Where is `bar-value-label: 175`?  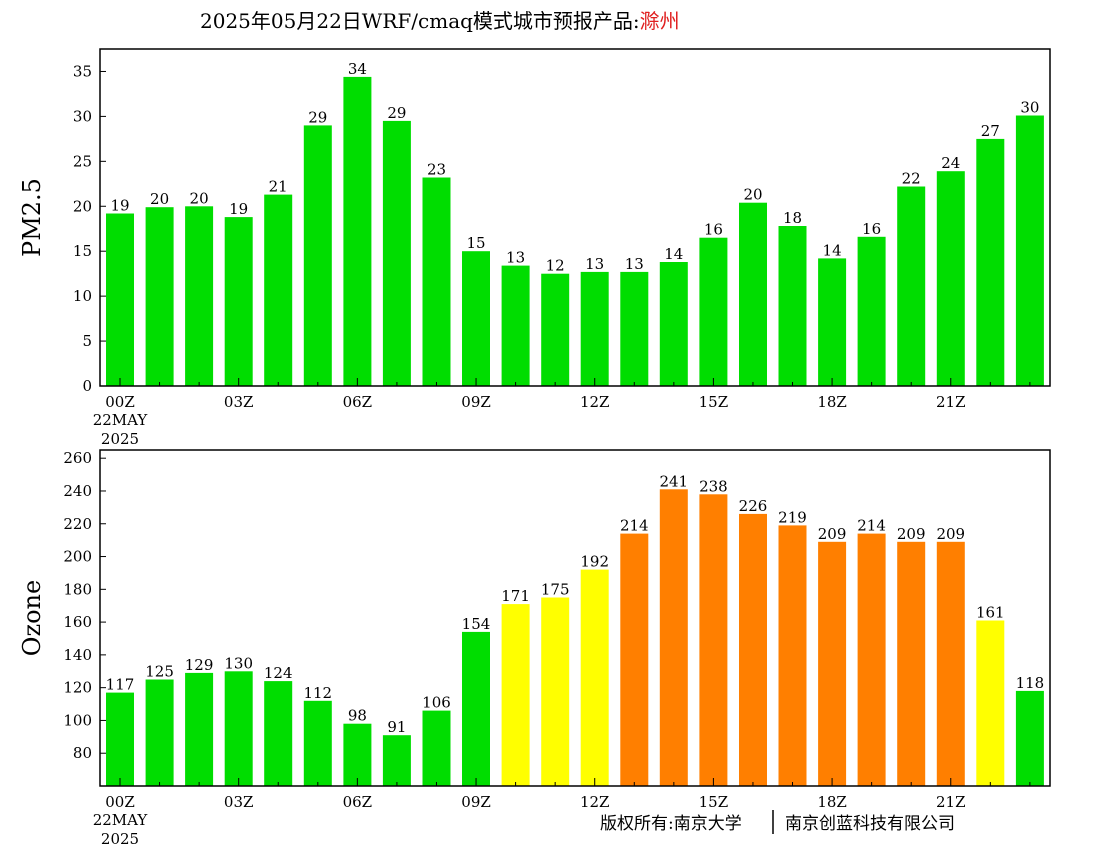 bar-value-label: 175 is located at coordinates (555, 590).